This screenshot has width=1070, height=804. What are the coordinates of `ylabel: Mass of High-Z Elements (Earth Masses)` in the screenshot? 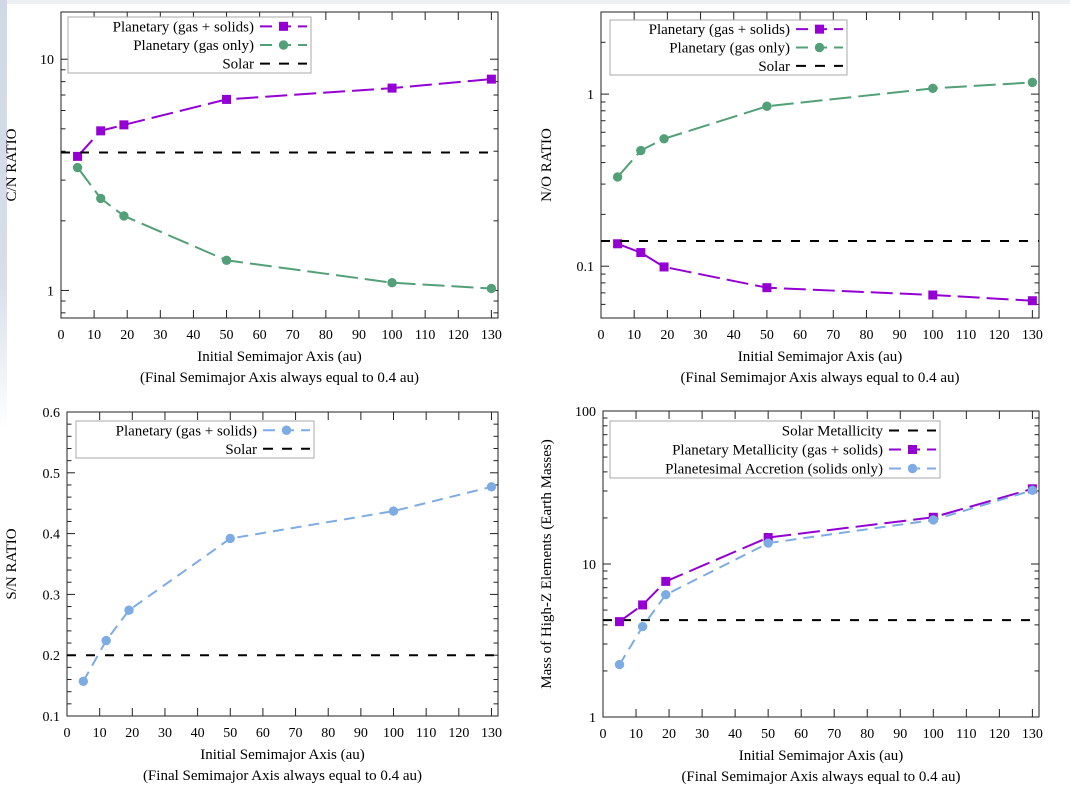 It's located at (547, 564).